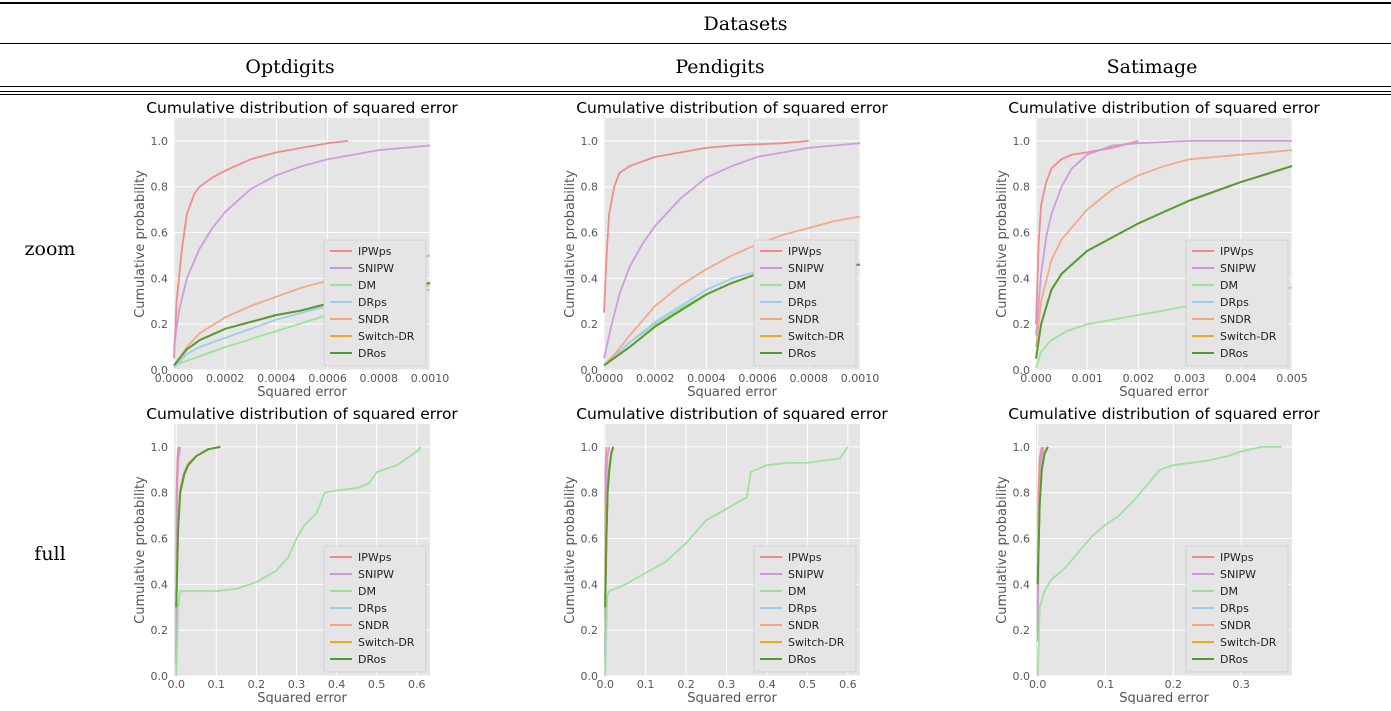 This screenshot has width=1391, height=711. Describe the element at coordinates (767, 684) in the screenshot. I see `x-tick-label: 0.4` at that location.